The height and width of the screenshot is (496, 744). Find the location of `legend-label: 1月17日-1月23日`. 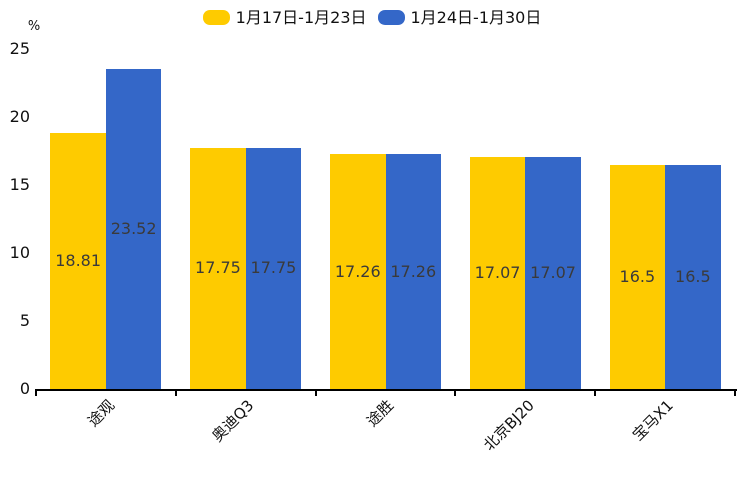

legend-label: 1月17日-1月23日 is located at coordinates (301, 17).